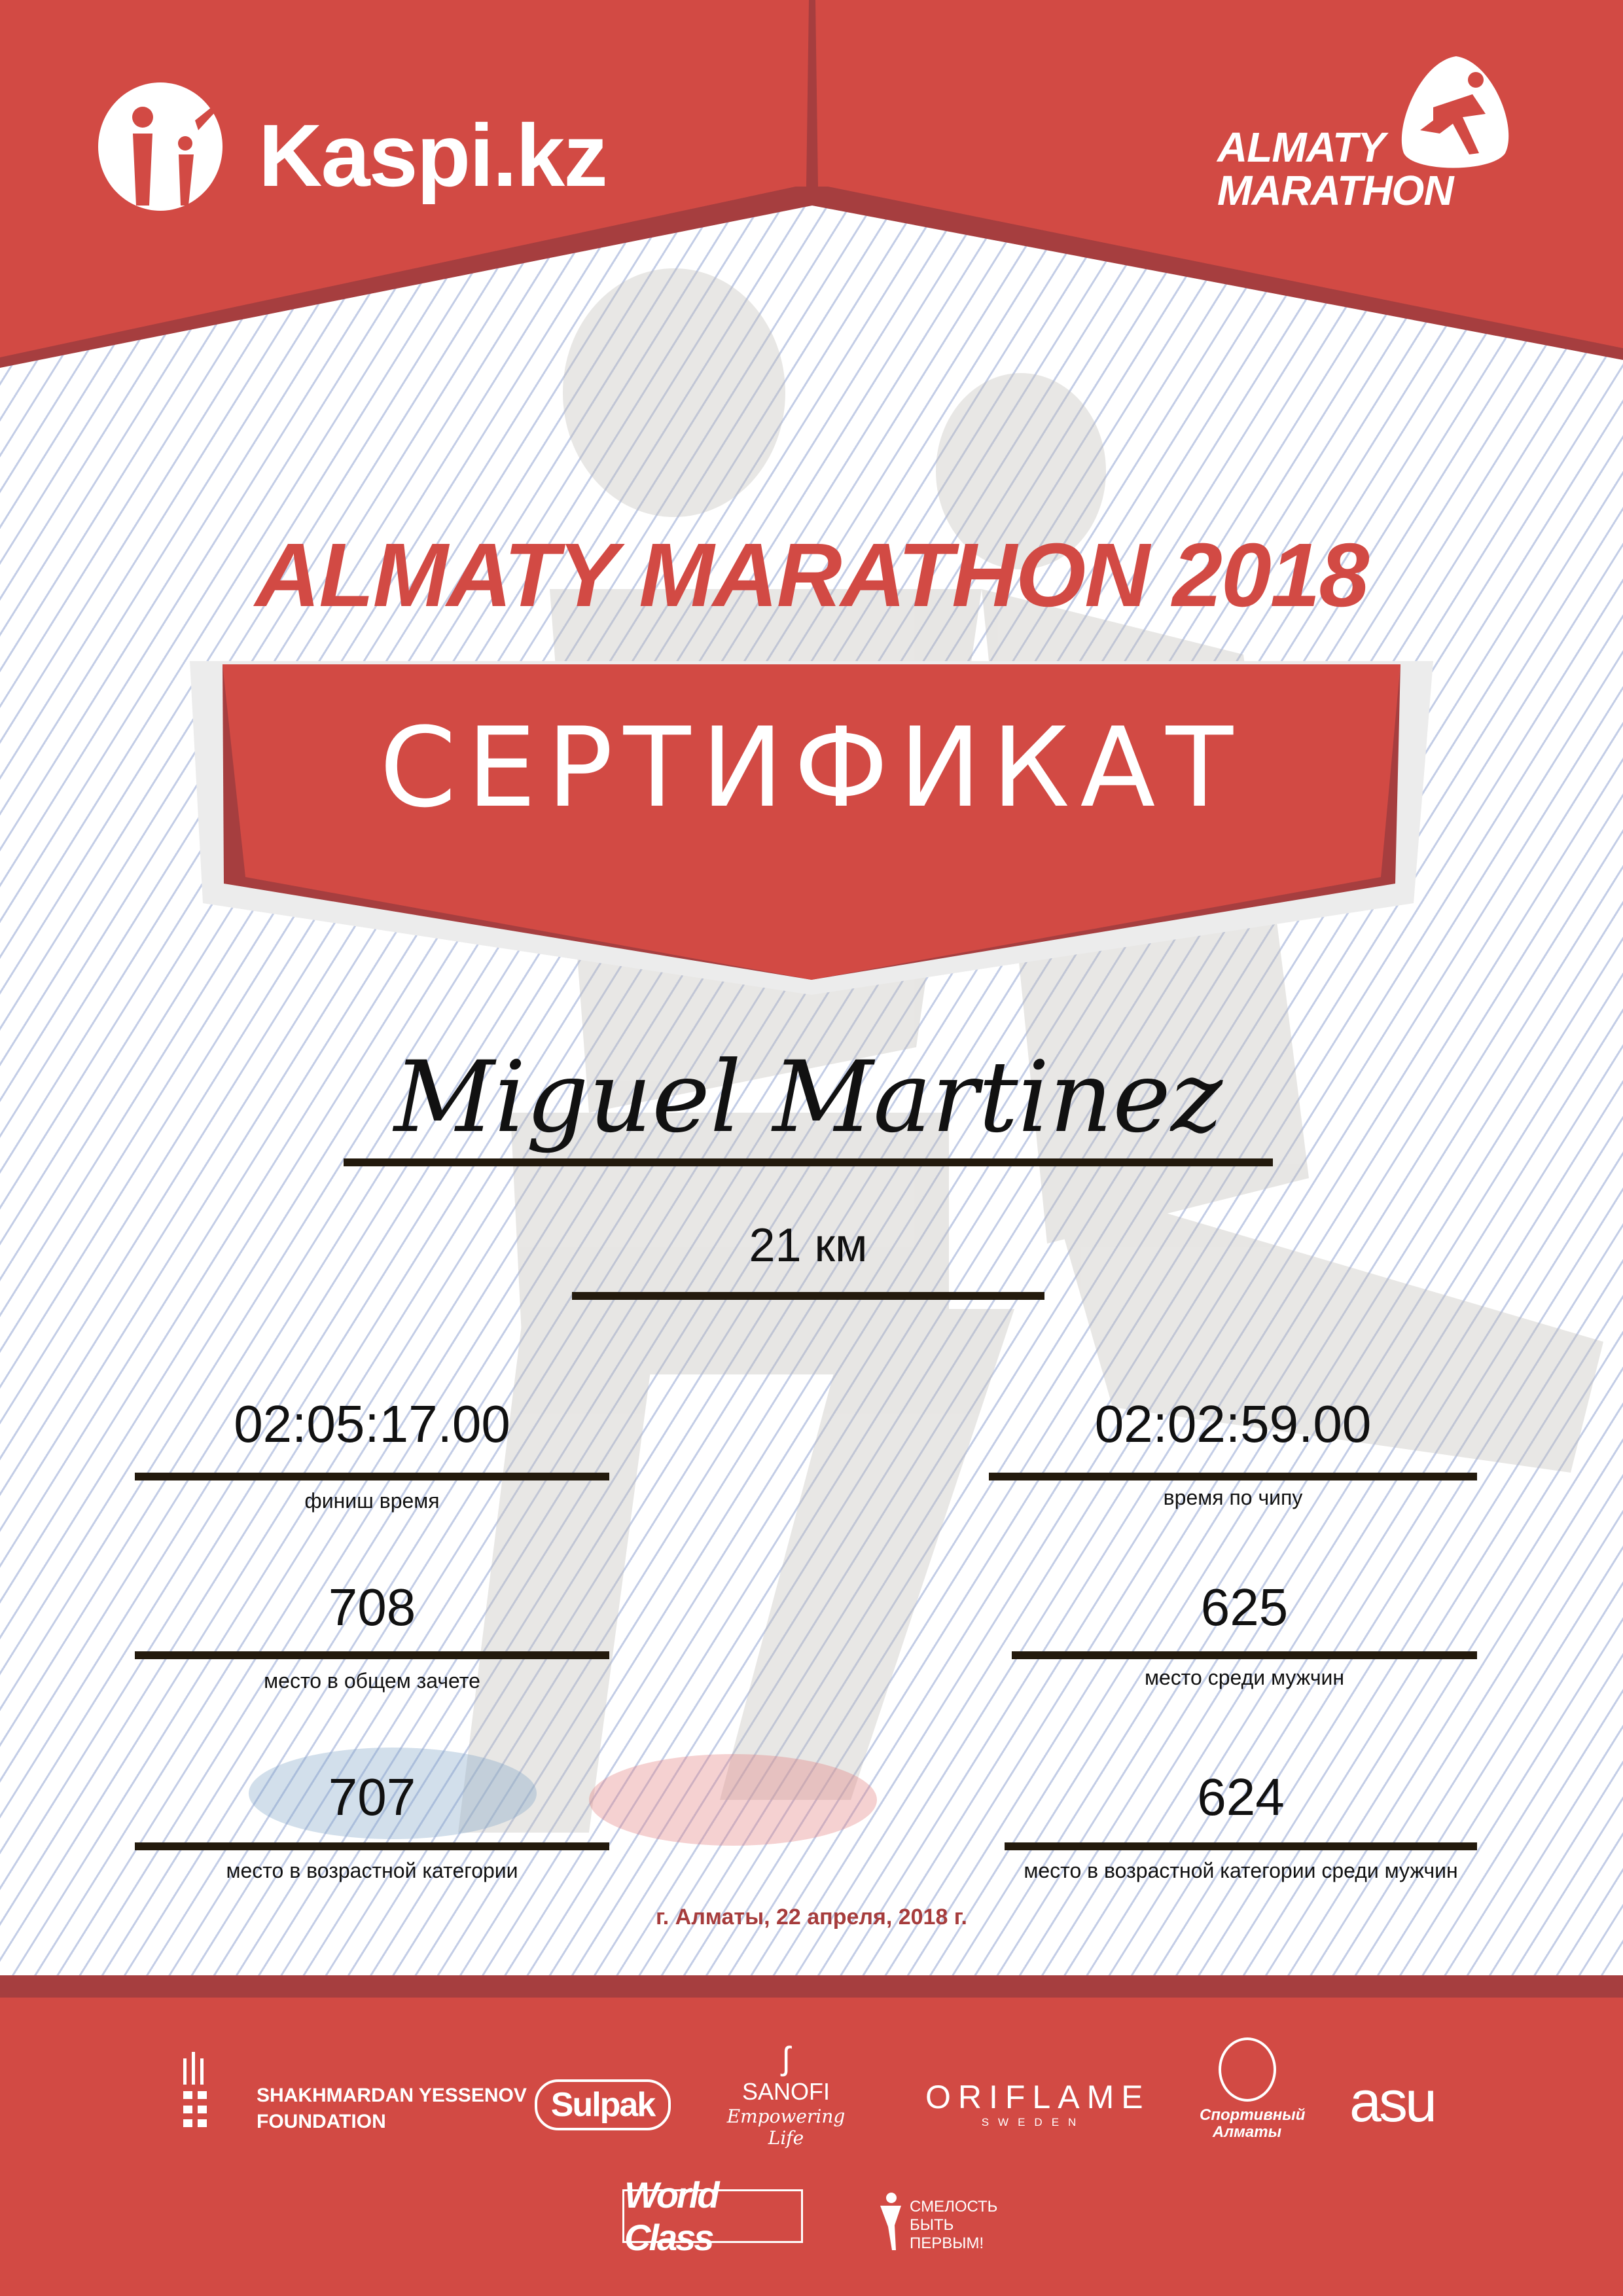  I want to click on almaty-marathon-logo: ALMATY MARATHON, so click(1335, 169).